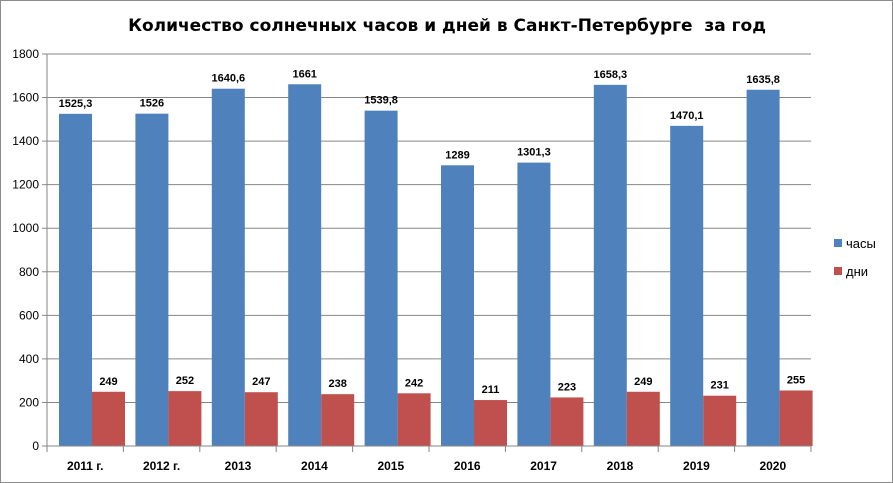  Describe the element at coordinates (567, 387) in the screenshot. I see `data-label-days: 223` at that location.